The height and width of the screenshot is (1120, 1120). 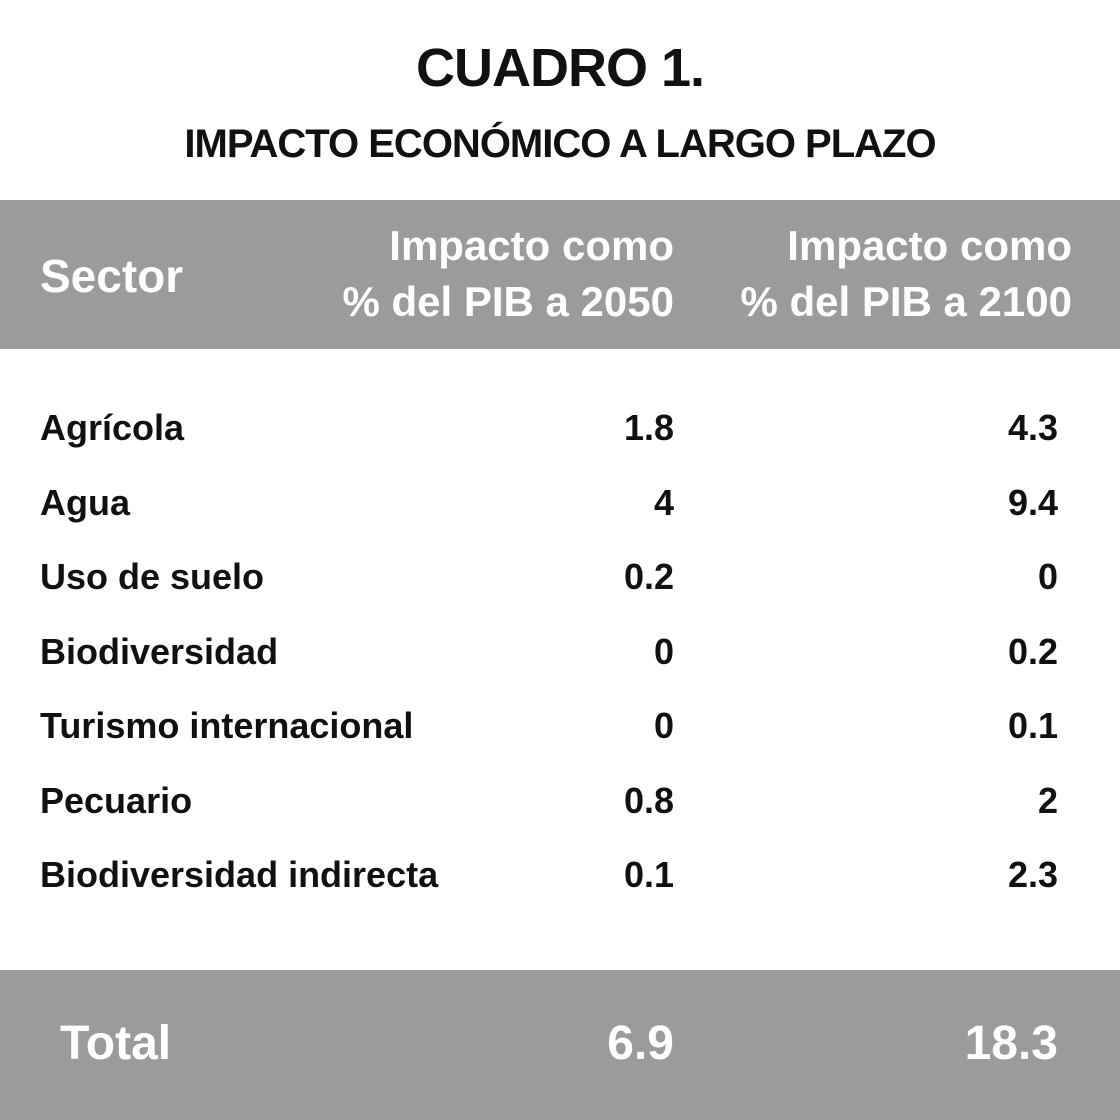 What do you see at coordinates (560, 504) in the screenshot?
I see `table-row: Agua 4 9.4` at bounding box center [560, 504].